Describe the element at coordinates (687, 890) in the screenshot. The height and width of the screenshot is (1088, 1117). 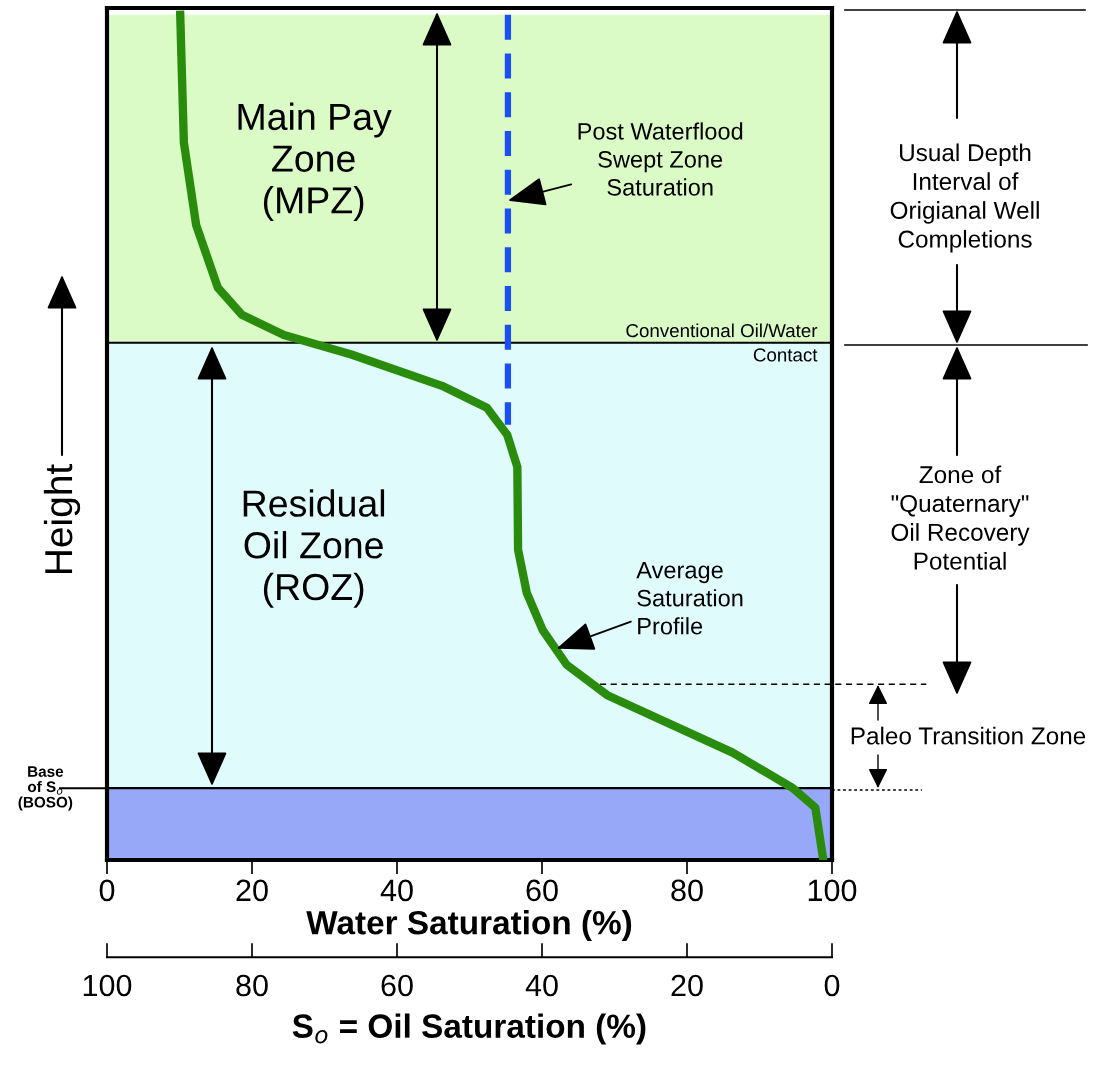
I see `x-tick-label: 80` at that location.